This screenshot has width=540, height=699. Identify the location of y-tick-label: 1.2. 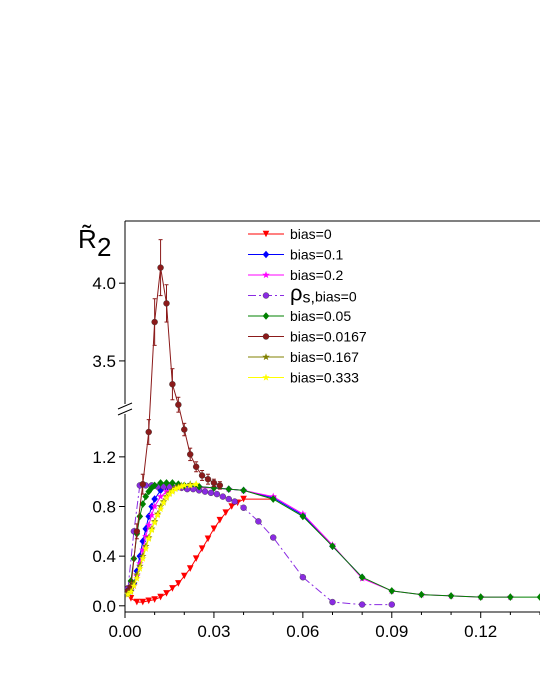
(104, 457).